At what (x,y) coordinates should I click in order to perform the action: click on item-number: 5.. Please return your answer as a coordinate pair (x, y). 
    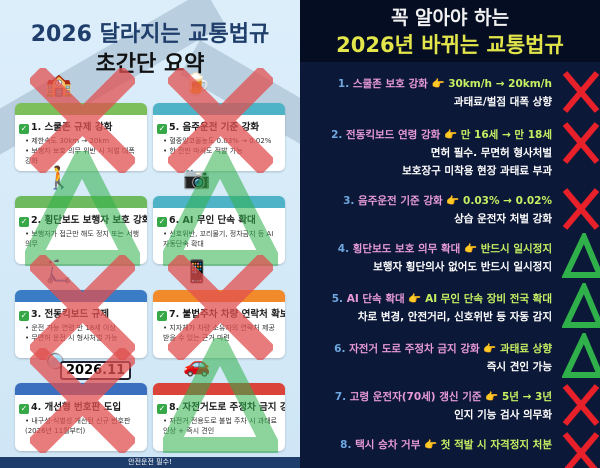
    Looking at the image, I should click on (337, 299).